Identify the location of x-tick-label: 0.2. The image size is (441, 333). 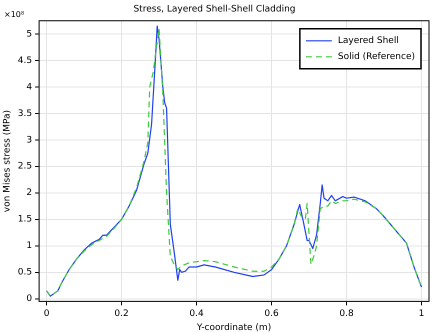
(121, 314).